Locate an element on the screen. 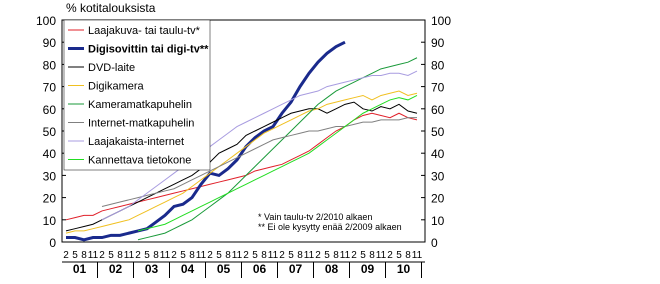 This screenshot has width=660, height=284. y-tick-label: 80 is located at coordinates (50, 65).